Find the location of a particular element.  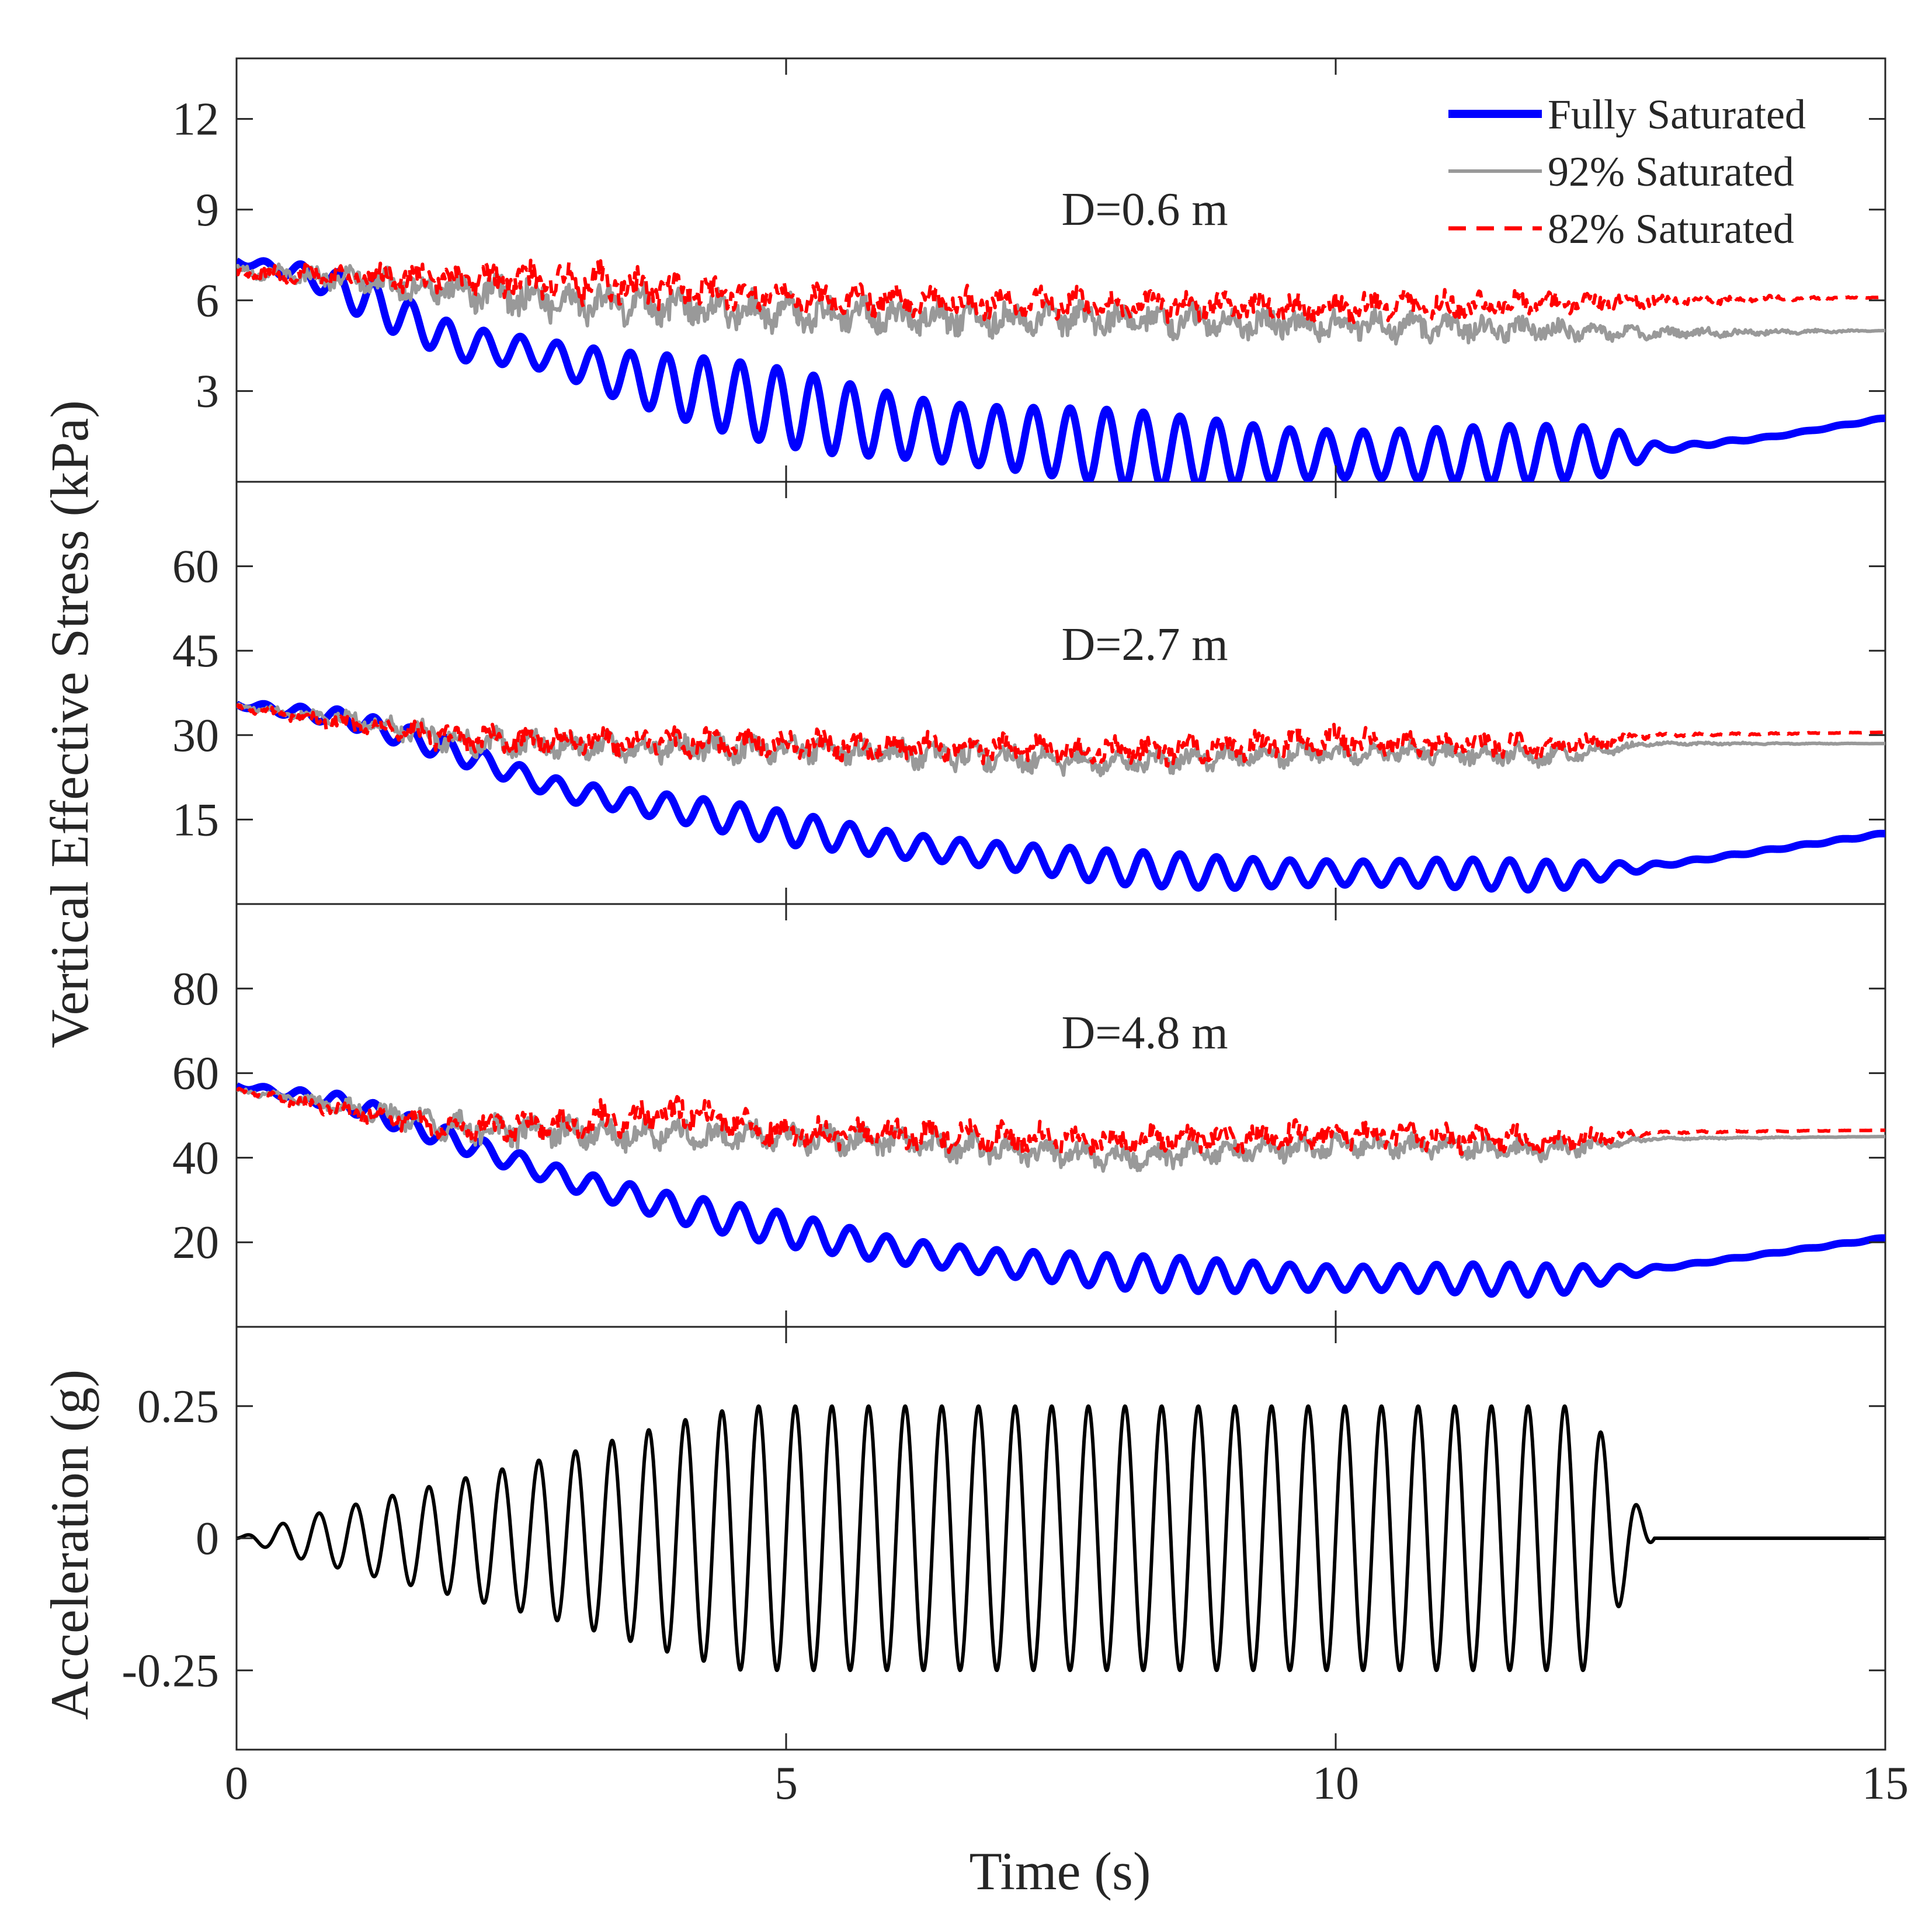

x-axis-label: Time (s) is located at coordinates (1060, 1871).